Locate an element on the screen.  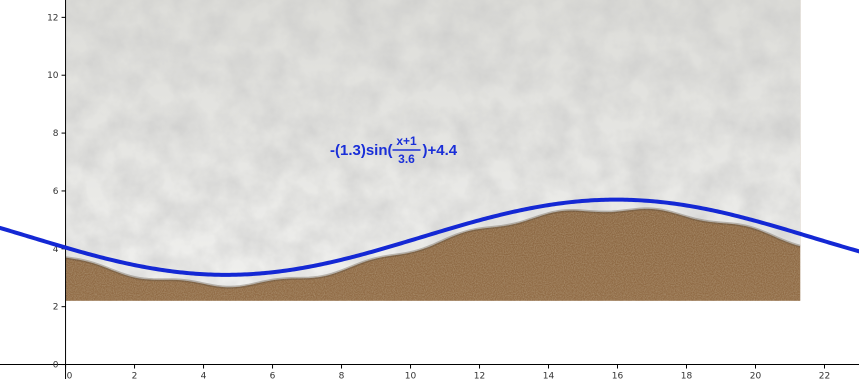
x-tick-label: 14 is located at coordinates (549, 375).